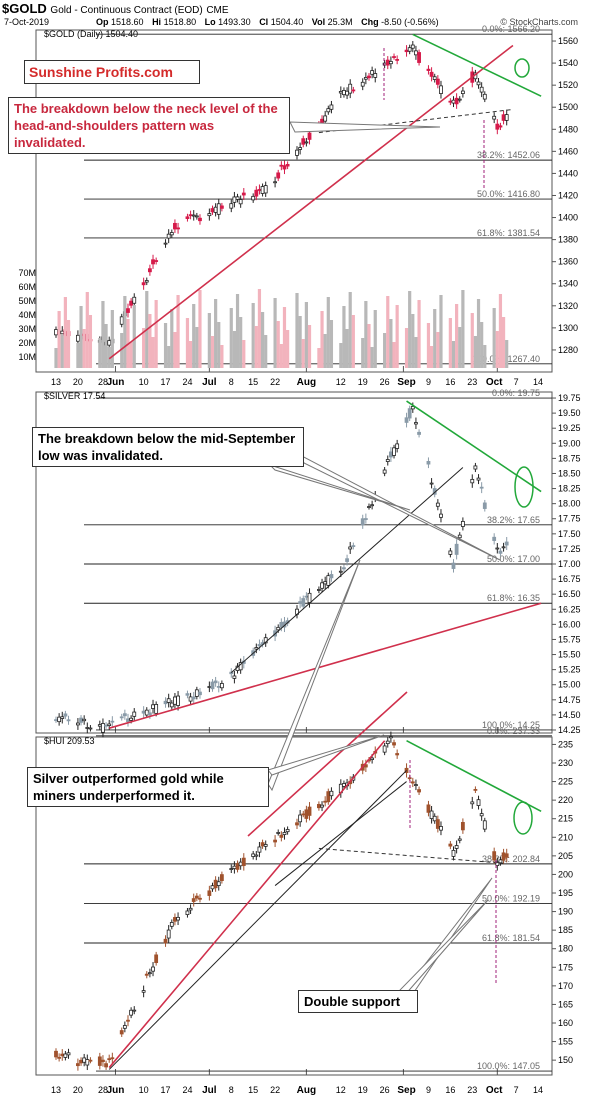 The width and height of the screenshot is (600, 1100). I want to click on fib-label: 61.8%: 181.54, so click(511, 938).